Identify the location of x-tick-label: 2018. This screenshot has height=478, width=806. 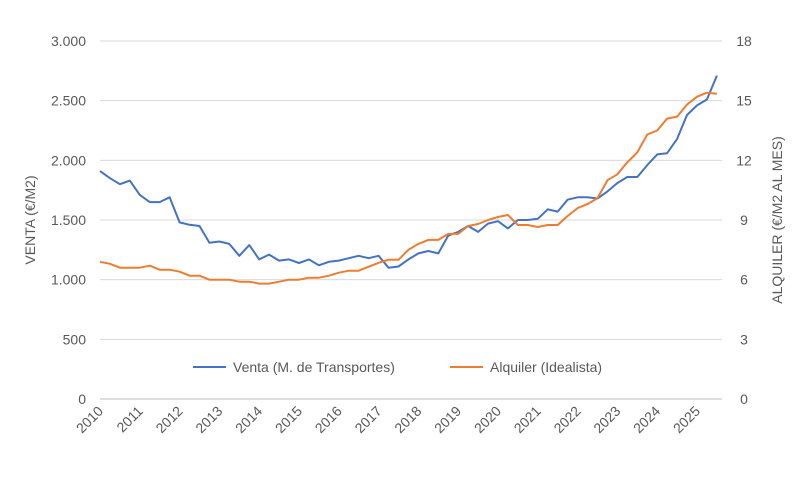
(407, 419).